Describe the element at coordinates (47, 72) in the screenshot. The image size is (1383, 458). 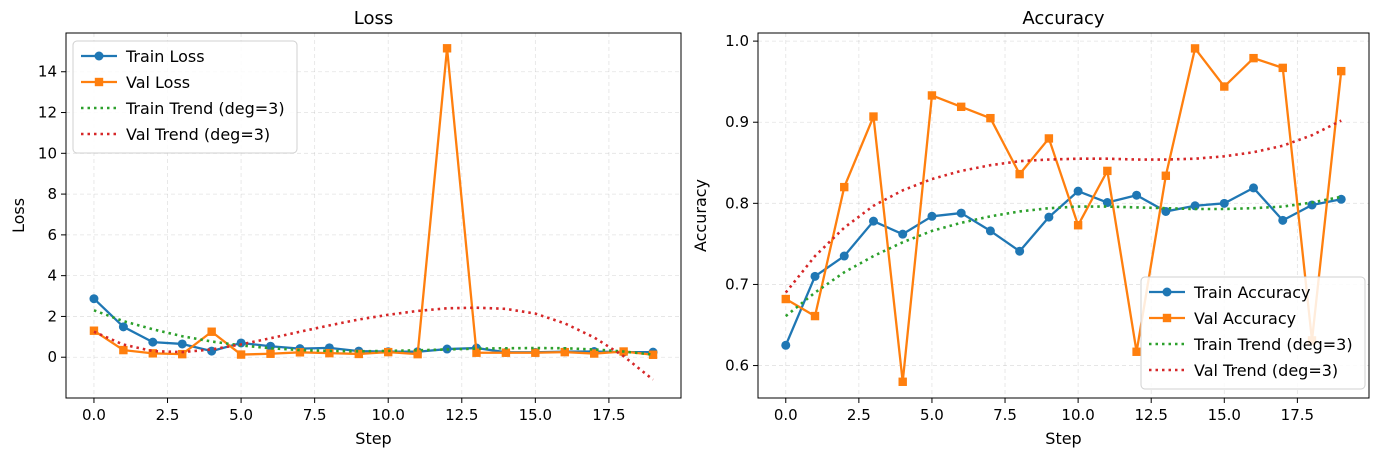
I see `y-tick-label: 14` at that location.